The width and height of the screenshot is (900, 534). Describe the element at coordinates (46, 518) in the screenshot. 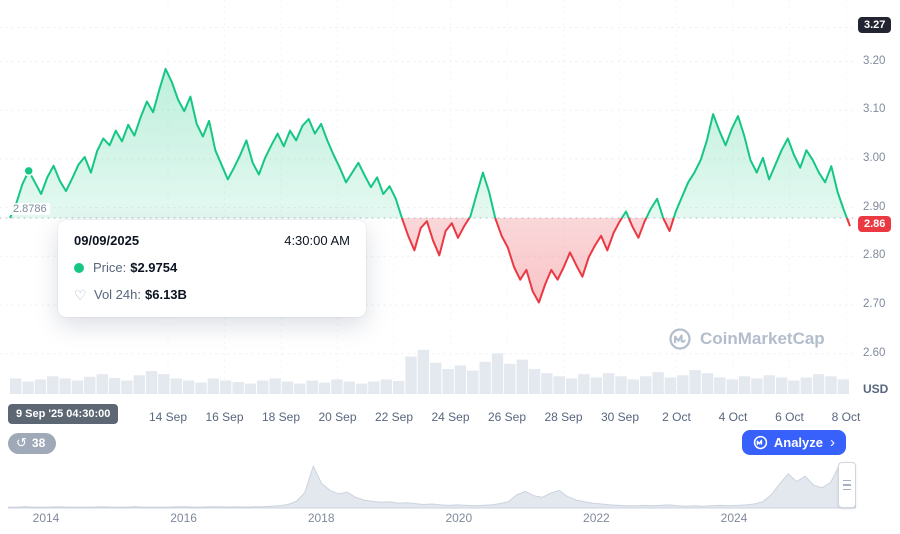

I see `year-label: 2014` at that location.